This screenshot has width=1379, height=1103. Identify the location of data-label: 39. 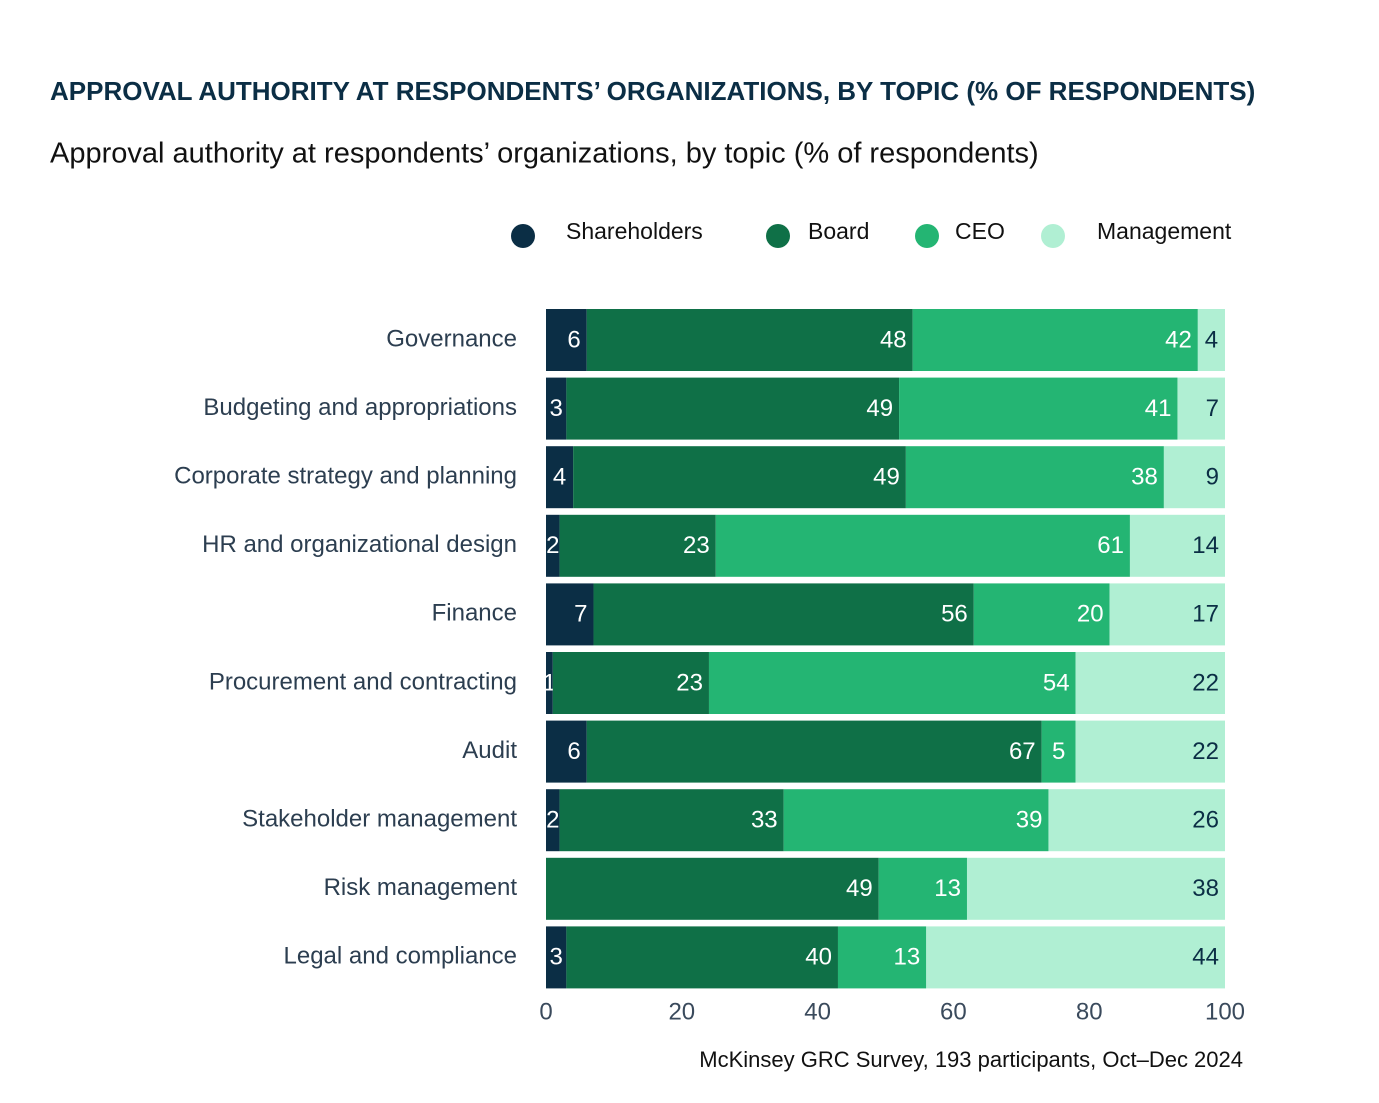
(1029, 820).